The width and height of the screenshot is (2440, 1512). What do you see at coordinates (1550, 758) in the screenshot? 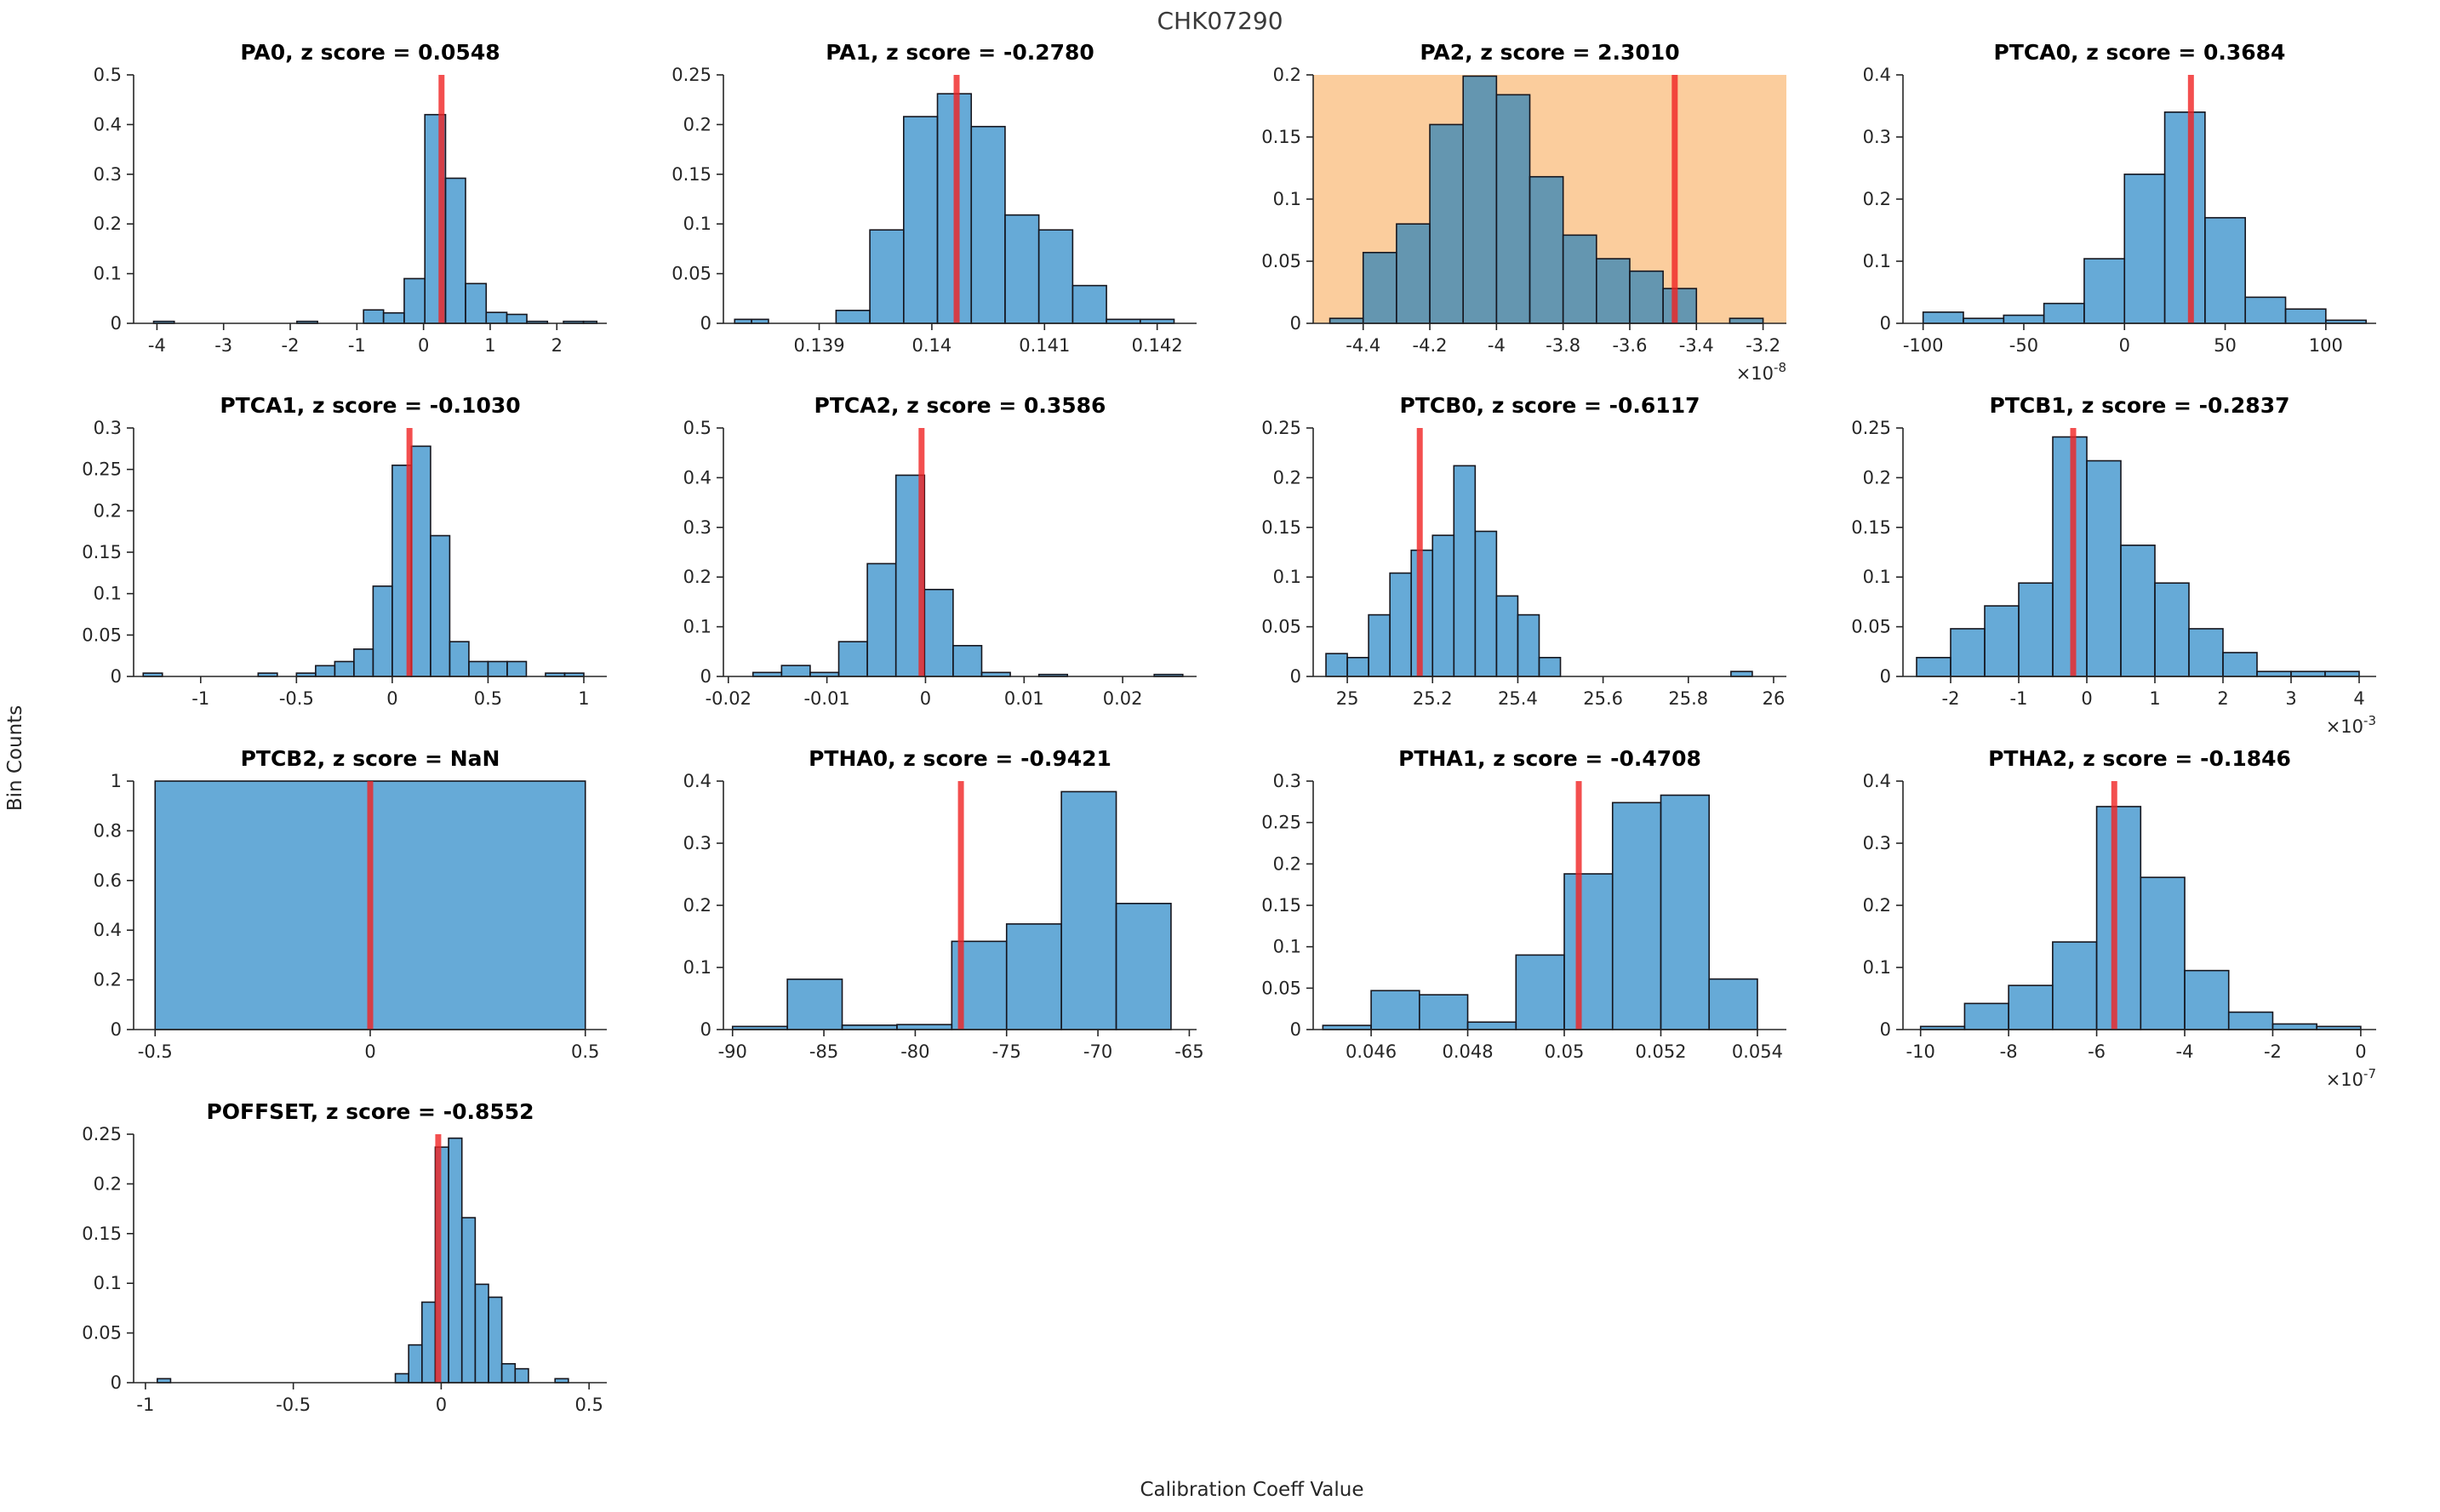
I see `subplot-title-PTHA1: PTHA1, z score = -0.4708` at bounding box center [1550, 758].